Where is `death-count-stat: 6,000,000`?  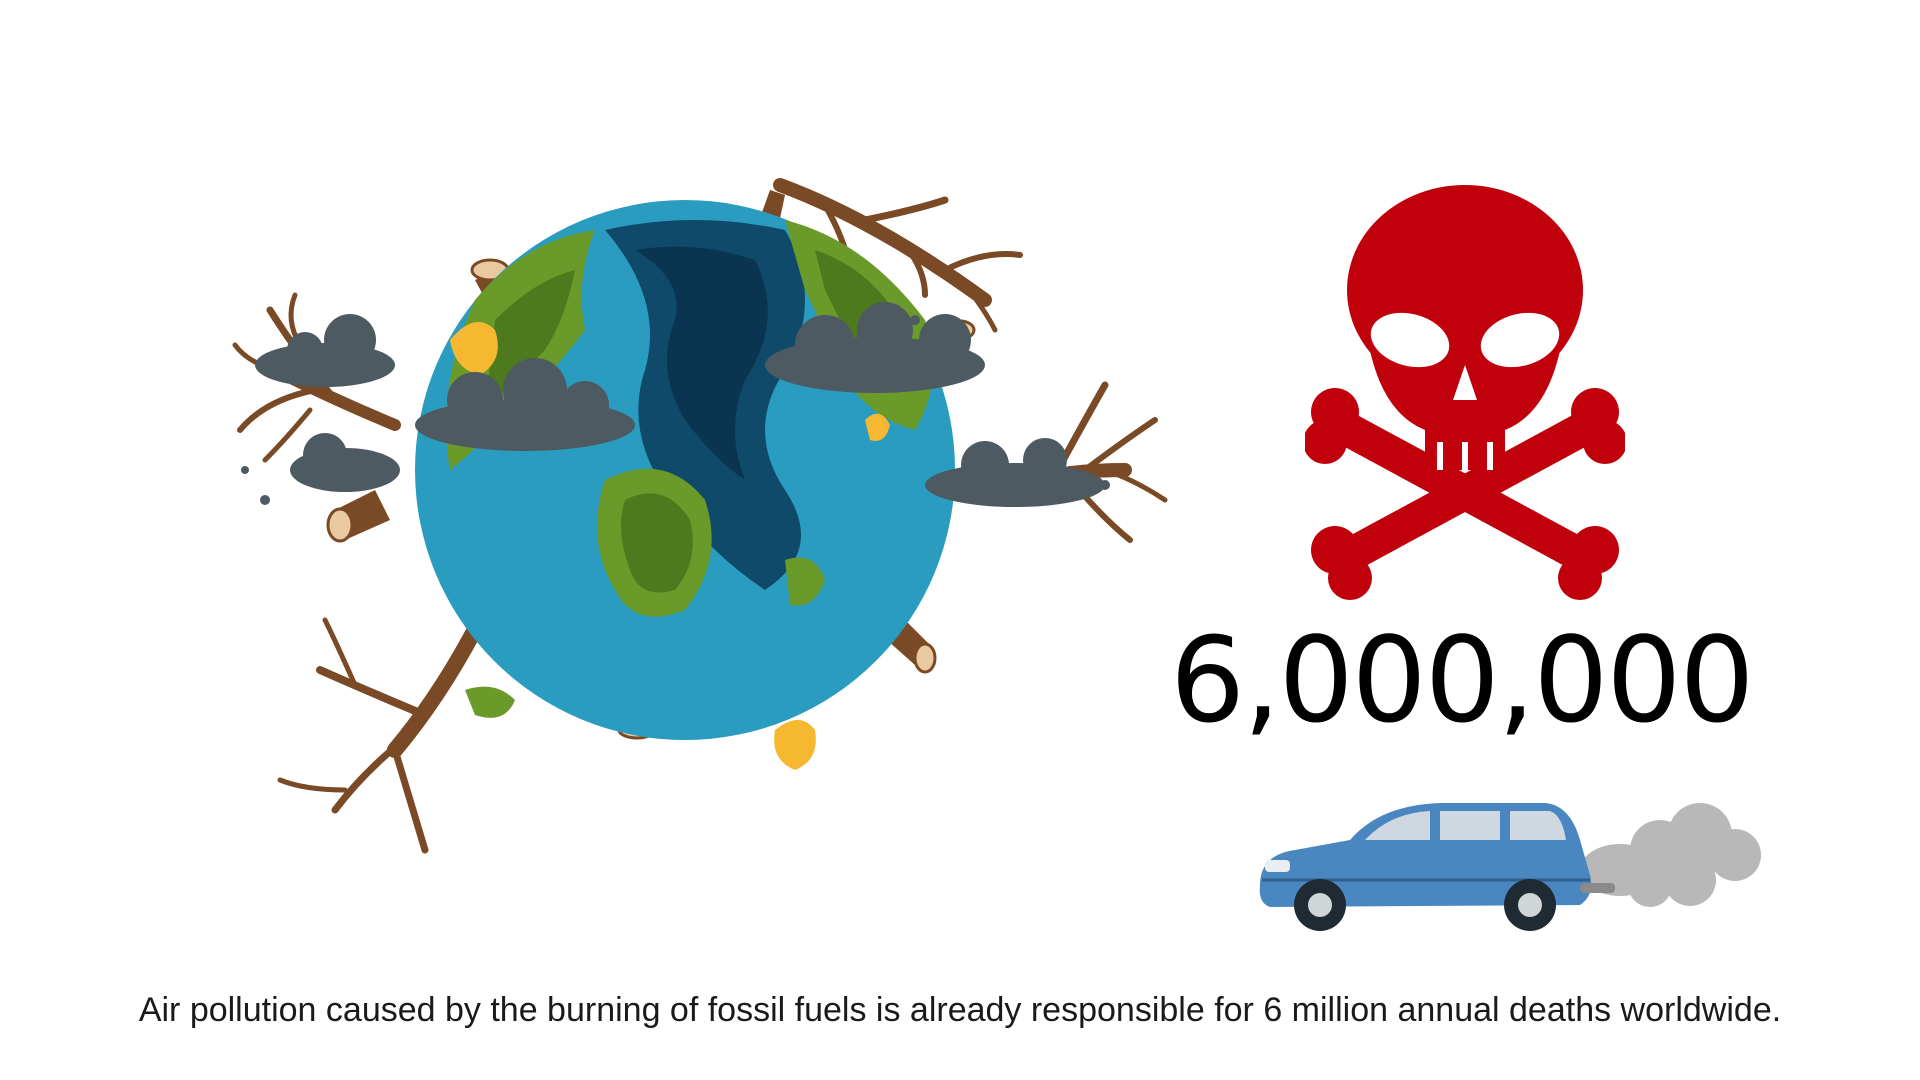
death-count-stat: 6,000,000 is located at coordinates (1462, 680).